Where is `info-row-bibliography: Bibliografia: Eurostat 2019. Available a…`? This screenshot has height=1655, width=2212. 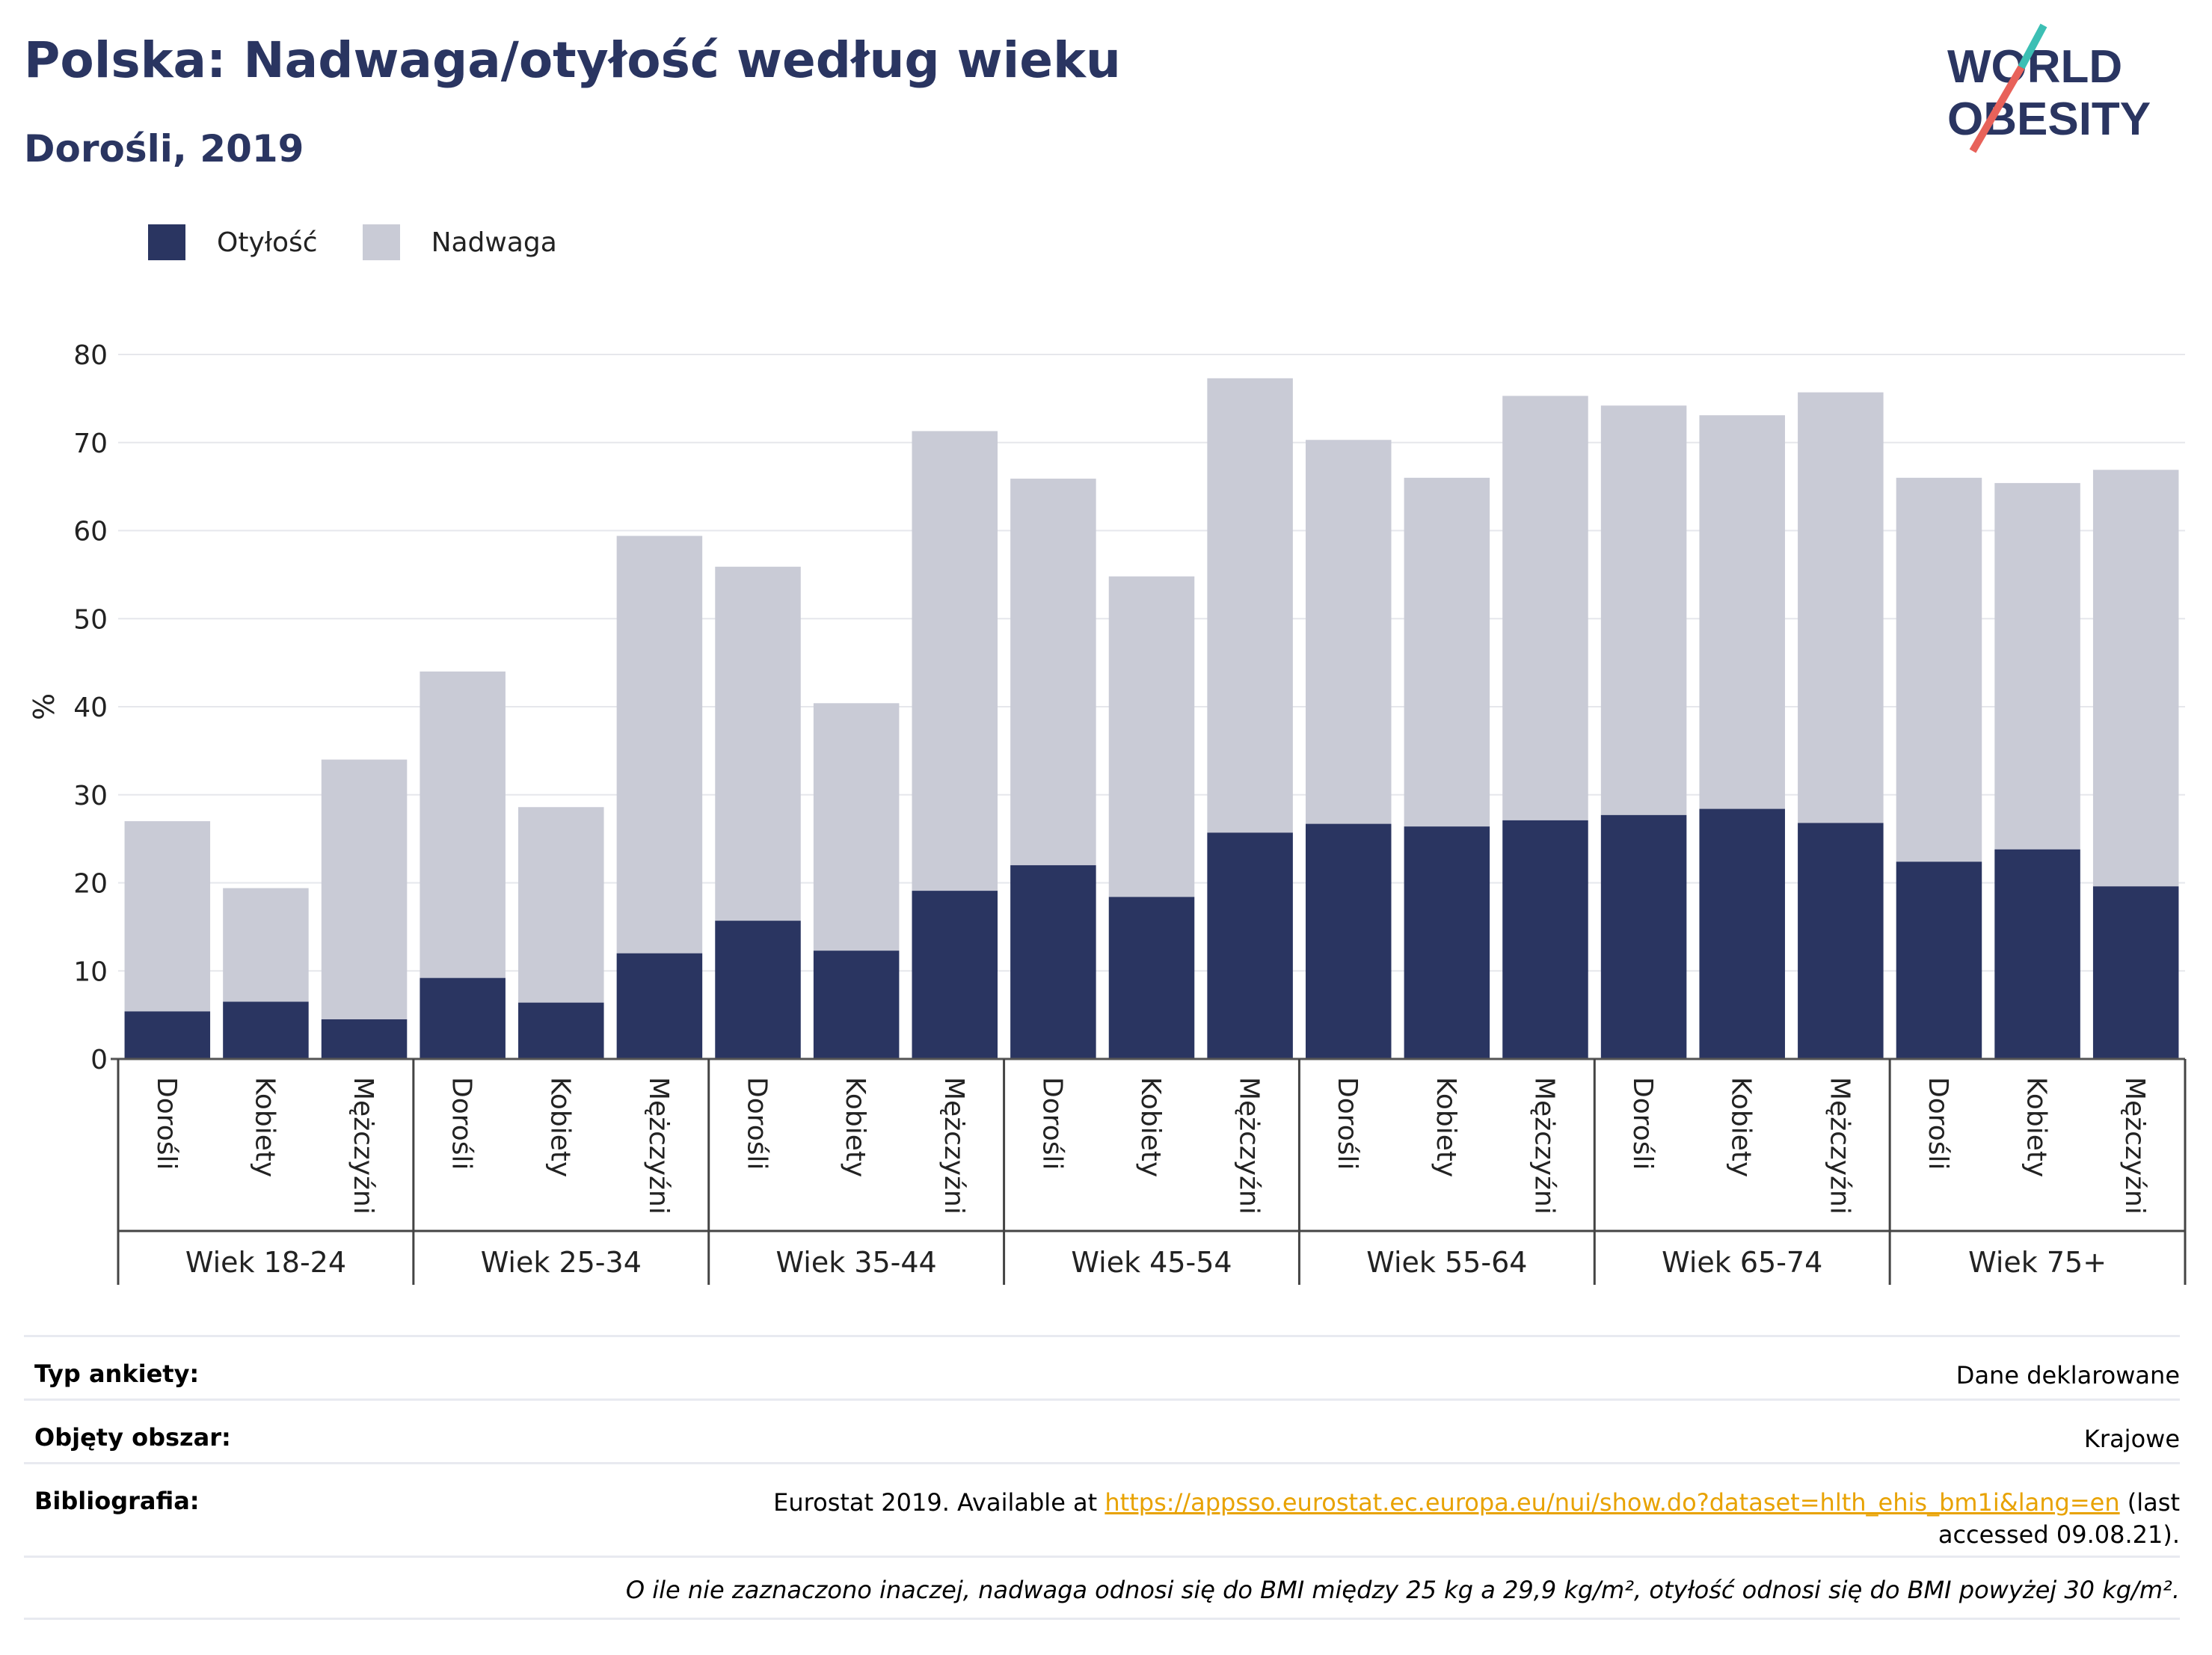
info-row-bibliography: Bibliografia: Eurostat 2019. Available a… is located at coordinates (1102, 1509).